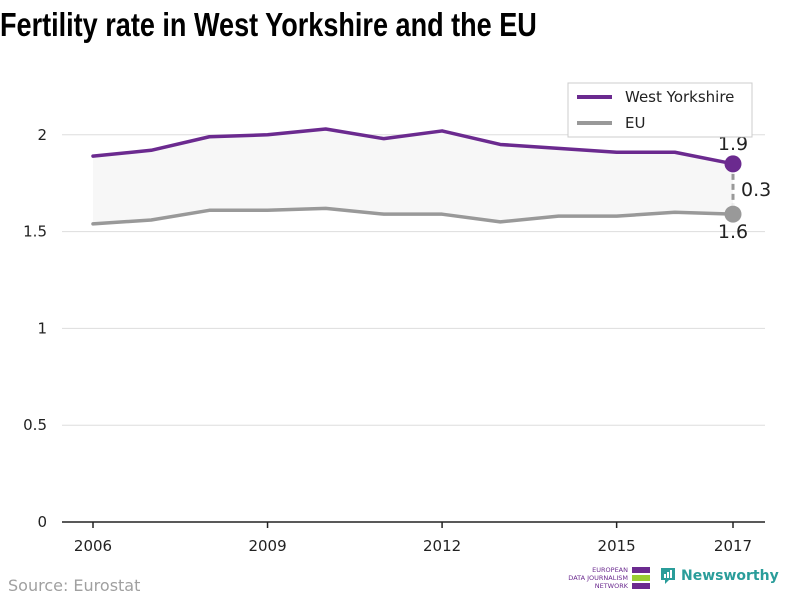 The image size is (800, 600). What do you see at coordinates (635, 123) in the screenshot?
I see `legend-label-eu: EU` at bounding box center [635, 123].